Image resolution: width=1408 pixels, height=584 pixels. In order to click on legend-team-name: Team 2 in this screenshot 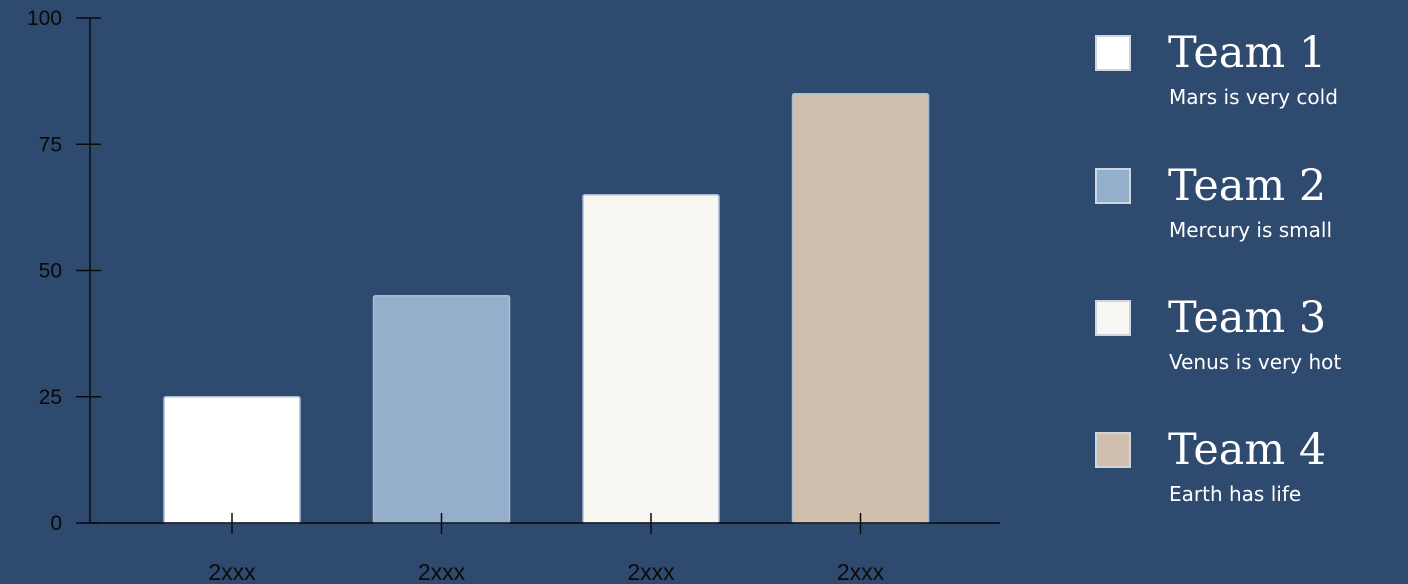, I will do `click(1247, 186)`.